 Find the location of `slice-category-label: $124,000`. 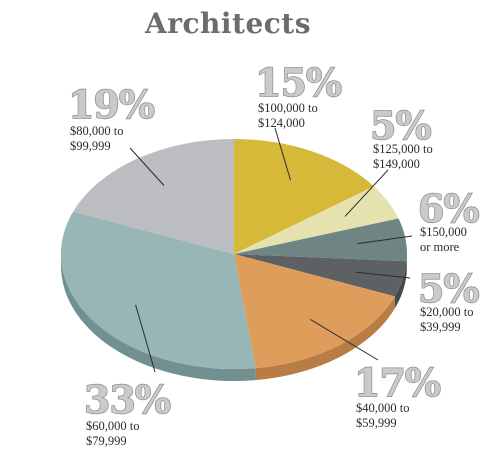

slice-category-label: $124,000 is located at coordinates (281, 123).